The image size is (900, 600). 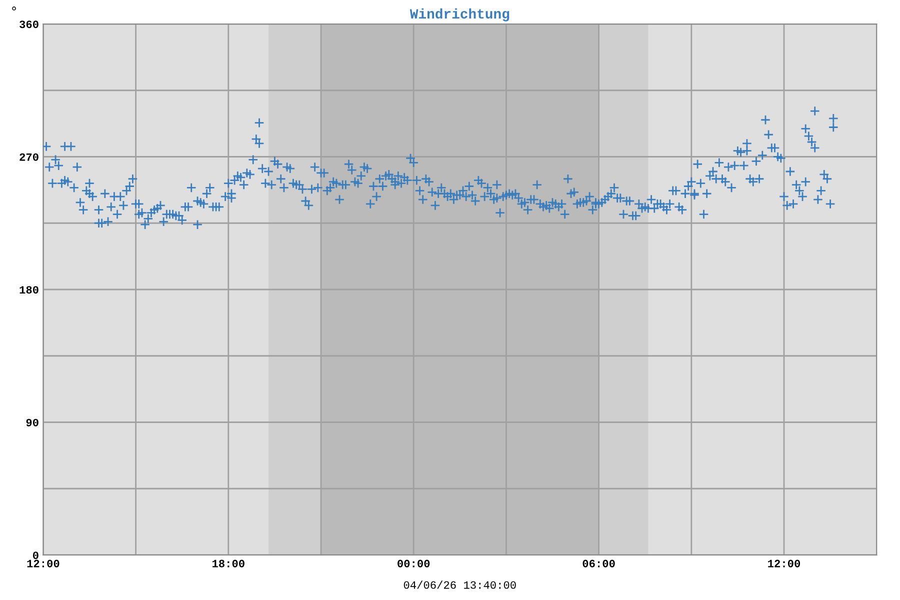 I want to click on y-tick-label: 180, so click(x=29, y=290).